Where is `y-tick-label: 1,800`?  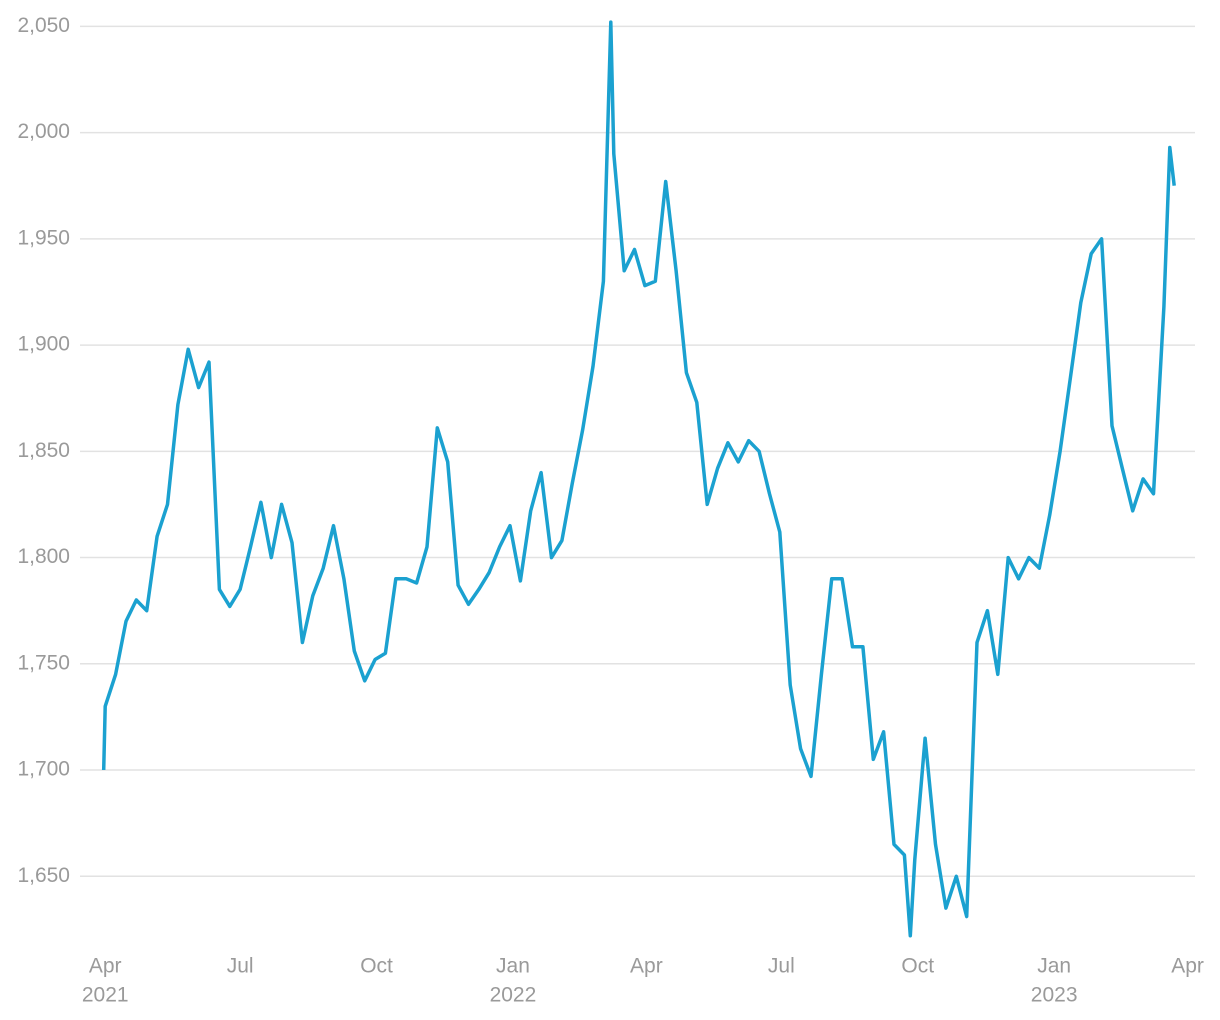
y-tick-label: 1,800 is located at coordinates (43, 556).